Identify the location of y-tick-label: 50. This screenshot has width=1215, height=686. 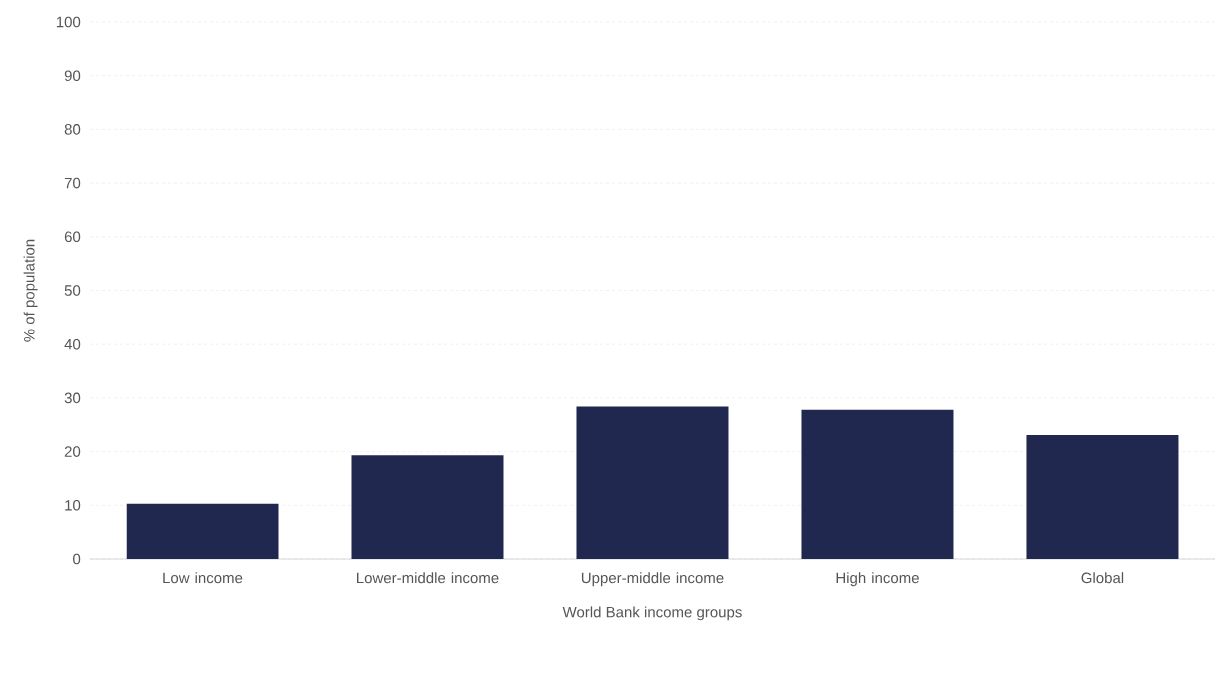
(72, 290).